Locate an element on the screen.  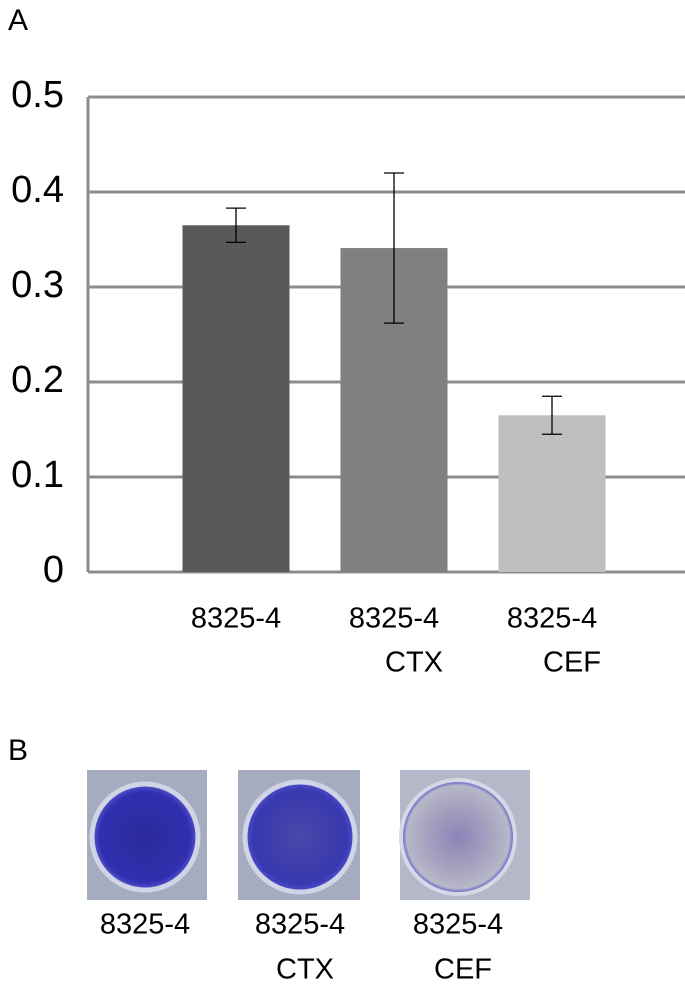
y-tick-label: 0 is located at coordinates (53, 570).